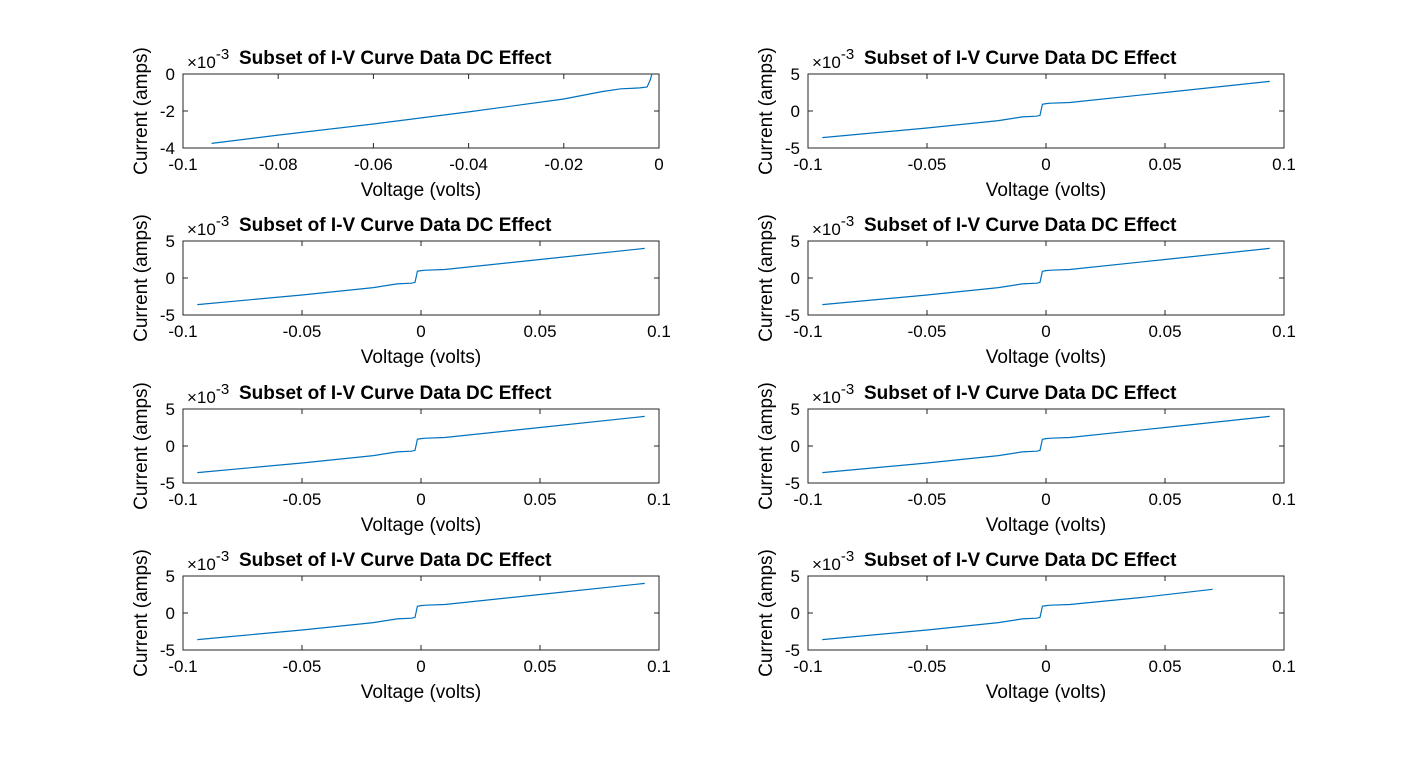 Image resolution: width=1418 pixels, height=764 pixels. I want to click on x-tick-label: -0.02, so click(563, 164).